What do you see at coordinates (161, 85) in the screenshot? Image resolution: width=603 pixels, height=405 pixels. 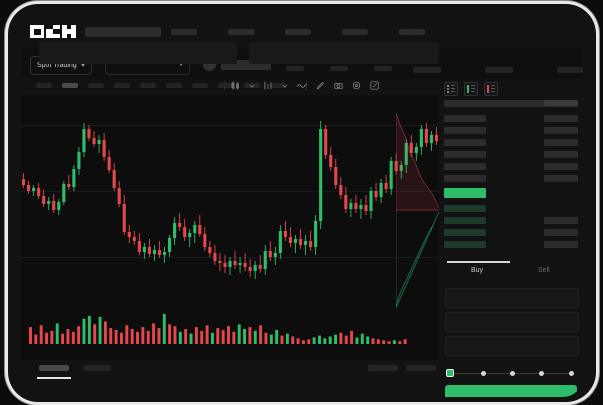 I see `timeframe-buttons` at bounding box center [161, 85].